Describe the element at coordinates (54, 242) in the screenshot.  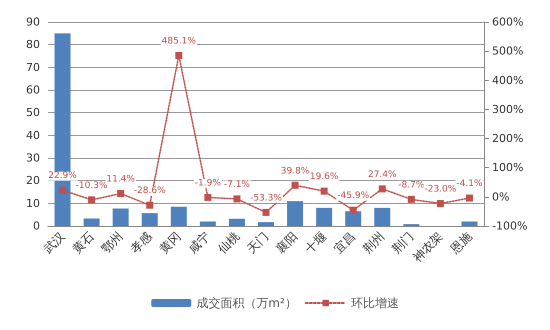
I see `x-tick-label: 武汉` at that location.